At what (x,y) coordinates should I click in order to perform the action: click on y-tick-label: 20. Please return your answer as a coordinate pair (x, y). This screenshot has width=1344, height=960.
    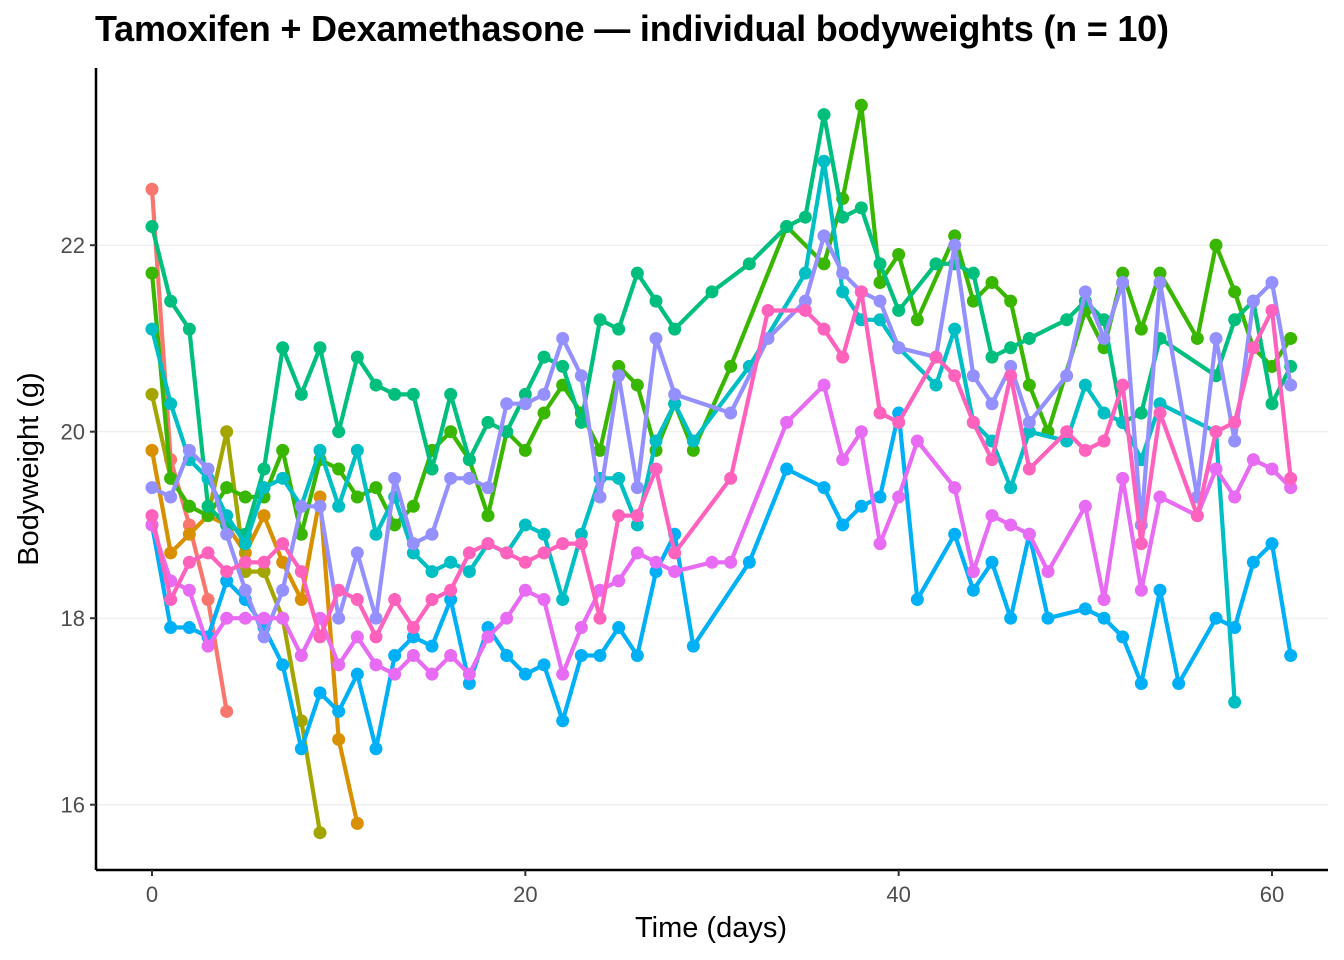
    Looking at the image, I should click on (73, 432).